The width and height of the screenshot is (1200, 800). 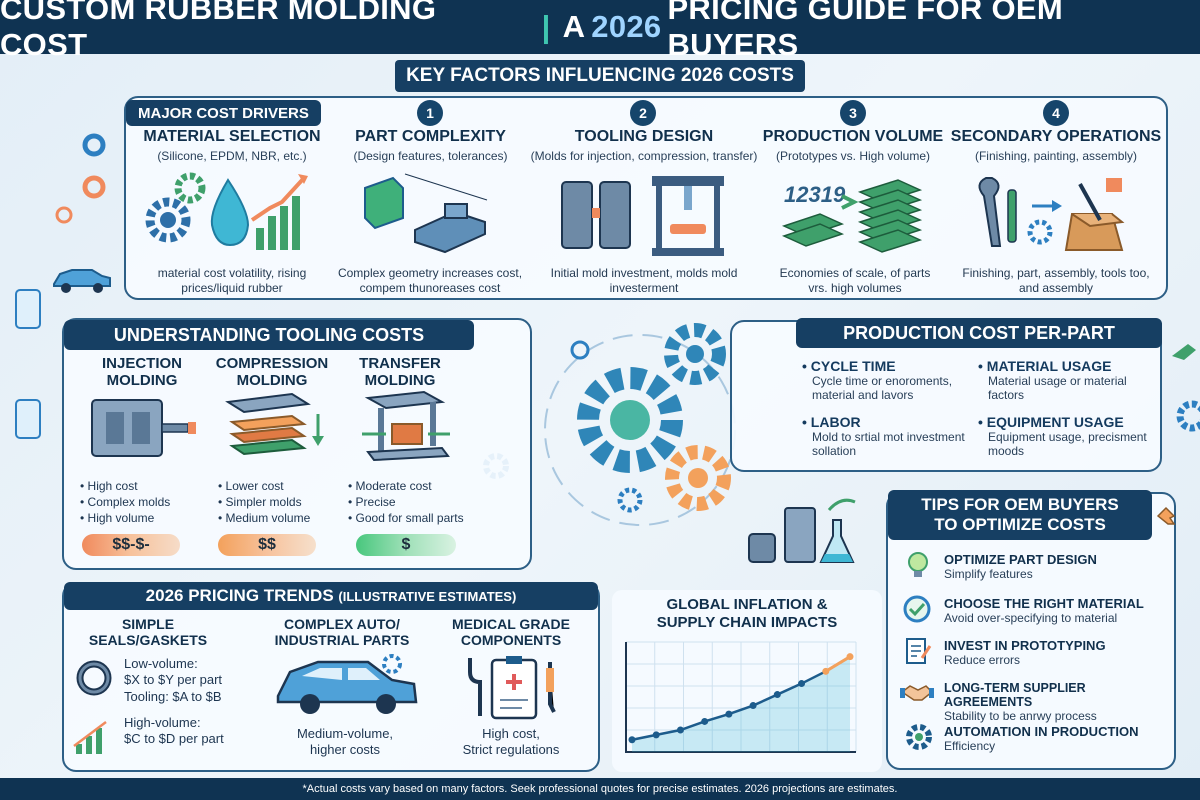 I want to click on tip-title: INVEST IN PROTOTYPING, so click(x=1025, y=645).